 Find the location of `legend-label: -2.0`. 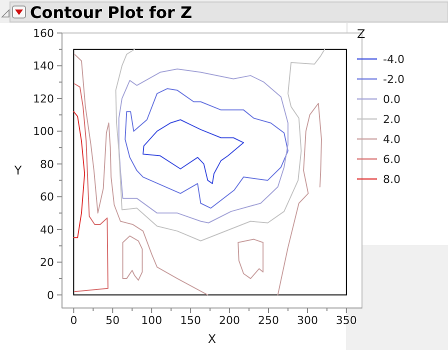

legend-label: -2.0 is located at coordinates (393, 79).